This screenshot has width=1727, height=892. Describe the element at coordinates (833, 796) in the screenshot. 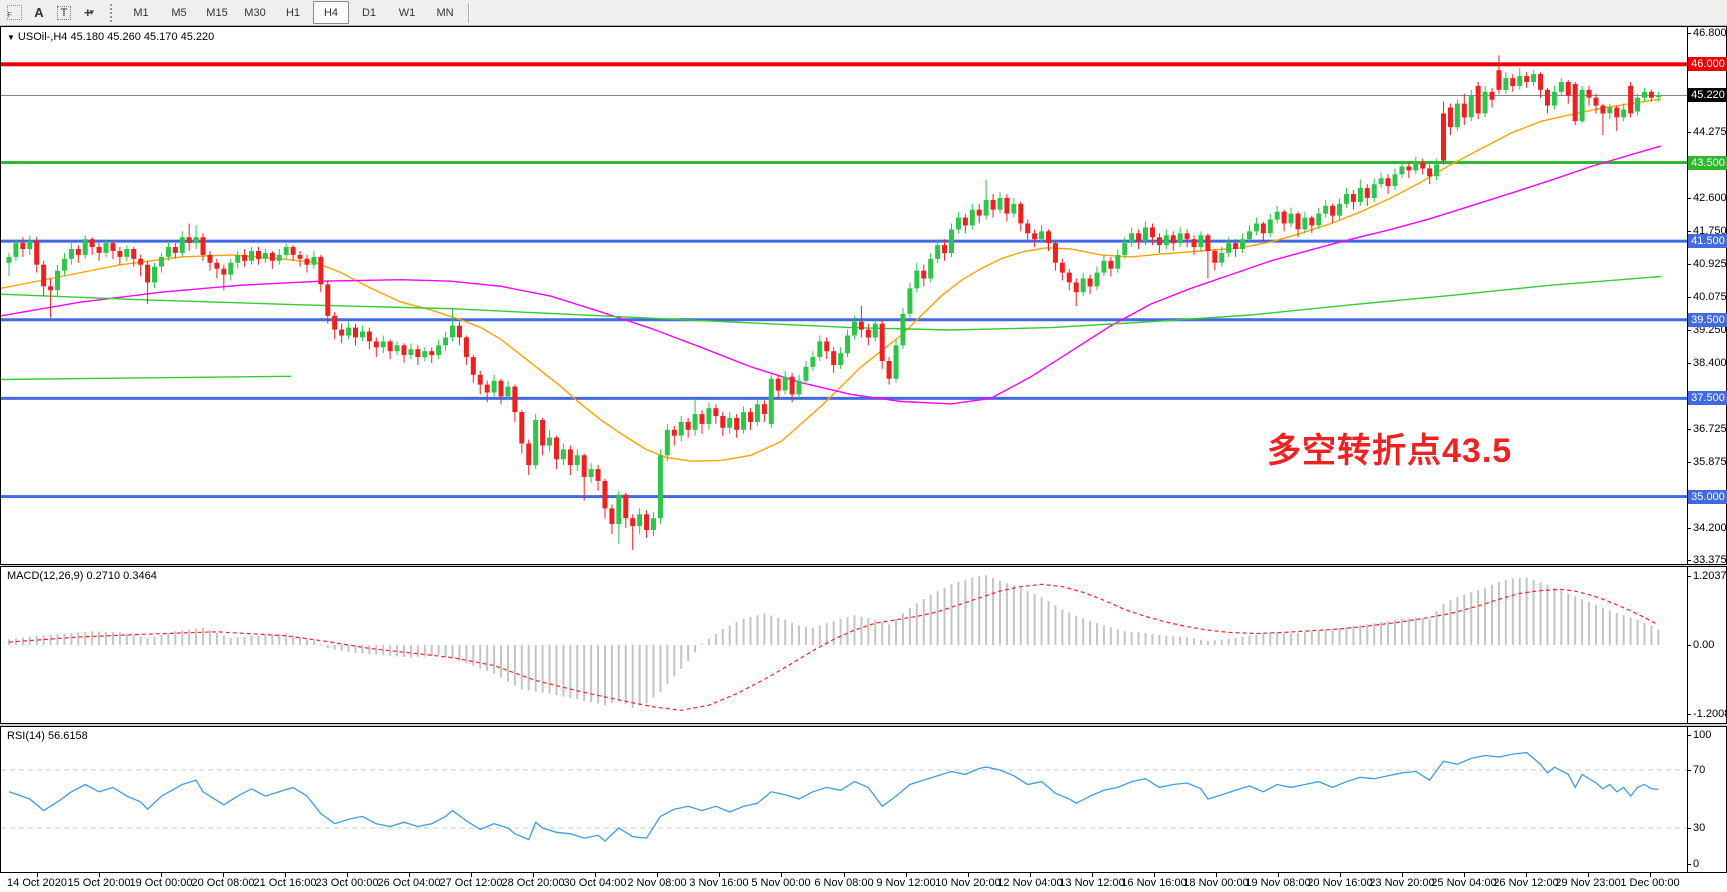

I see `rsi-line` at that location.